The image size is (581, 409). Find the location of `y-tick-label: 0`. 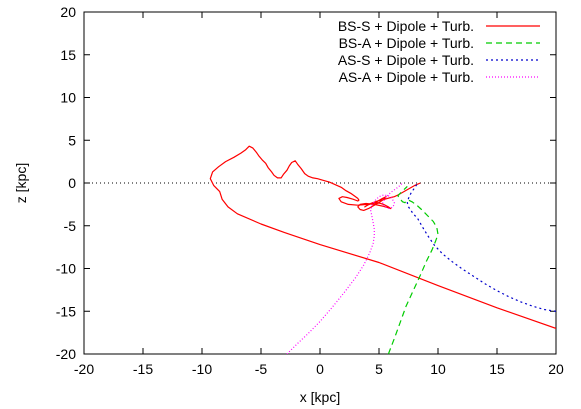

y-tick-label: 0 is located at coordinates (72, 183).